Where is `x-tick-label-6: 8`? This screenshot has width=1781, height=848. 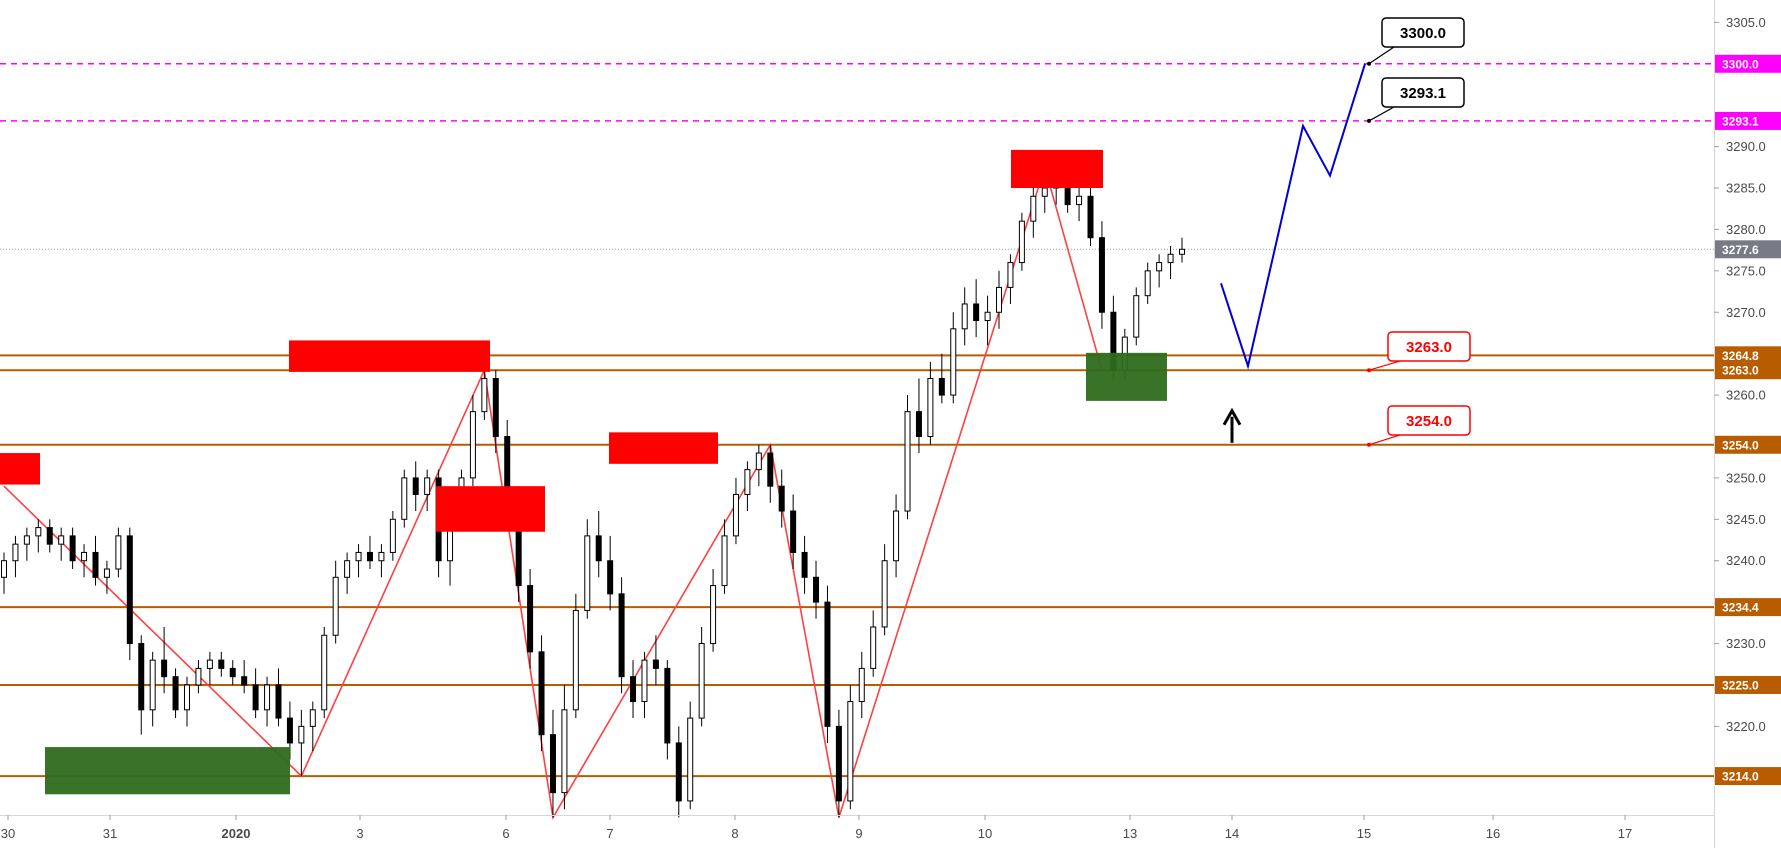 x-tick-label-6: 8 is located at coordinates (734, 833).